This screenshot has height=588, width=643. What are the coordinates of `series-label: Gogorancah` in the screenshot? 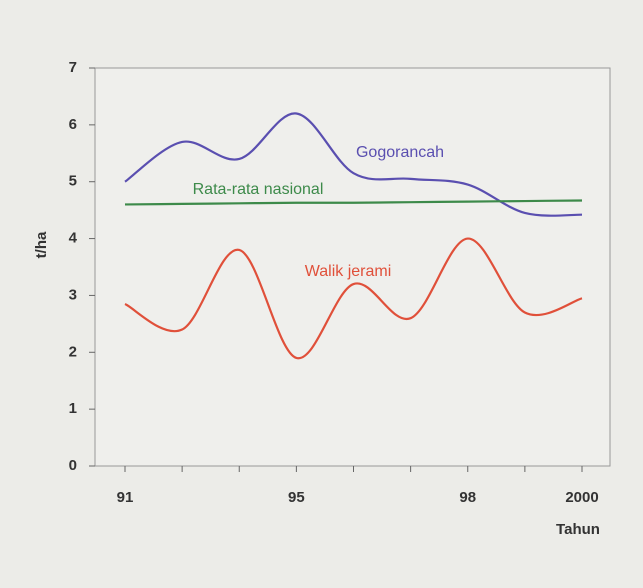 It's located at (400, 152).